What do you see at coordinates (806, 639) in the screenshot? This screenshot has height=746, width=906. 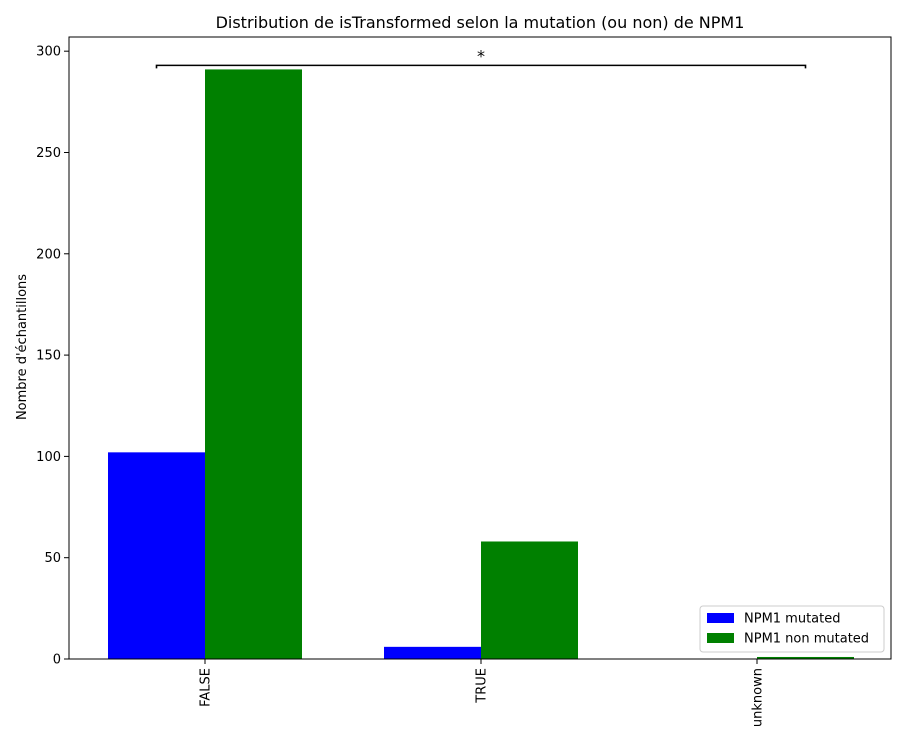 I see `legend-label: NPM1 non mutated` at bounding box center [806, 639].